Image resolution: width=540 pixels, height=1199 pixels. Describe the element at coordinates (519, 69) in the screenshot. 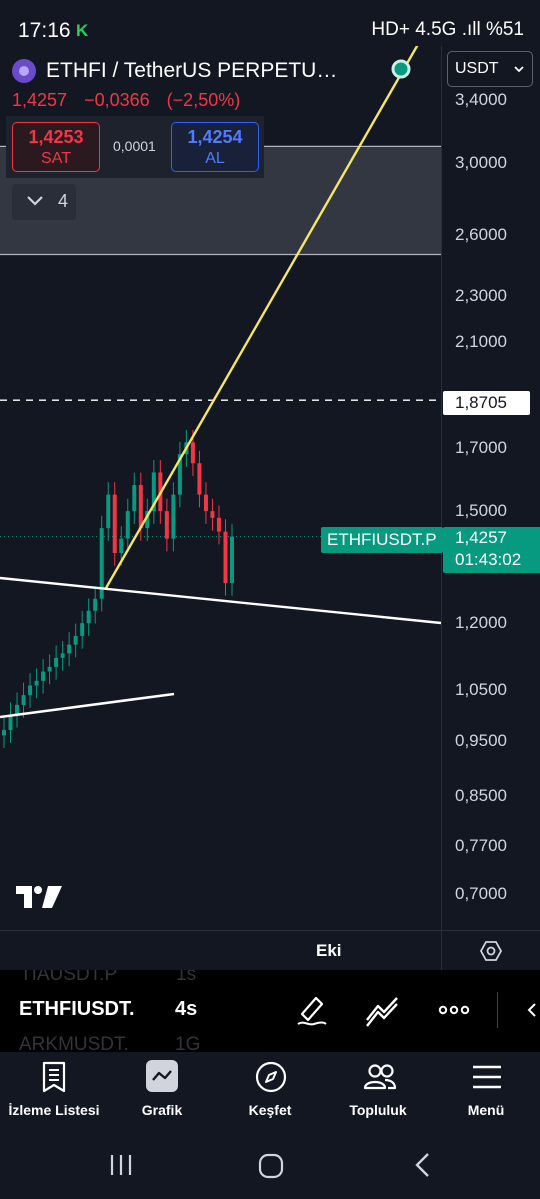

I see `chevron-down-icon` at that location.